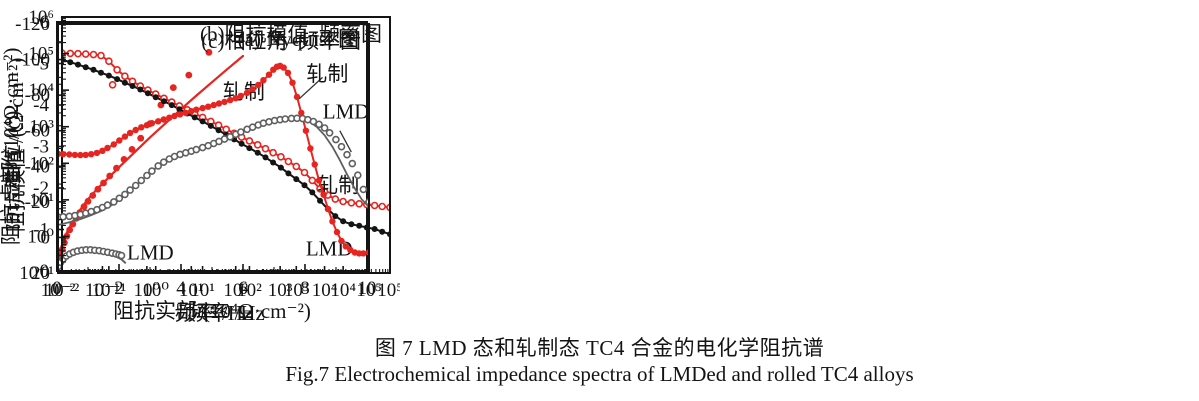 This screenshot has width=1199, height=401. I want to click on svg-text: -2, so click(41, 188).